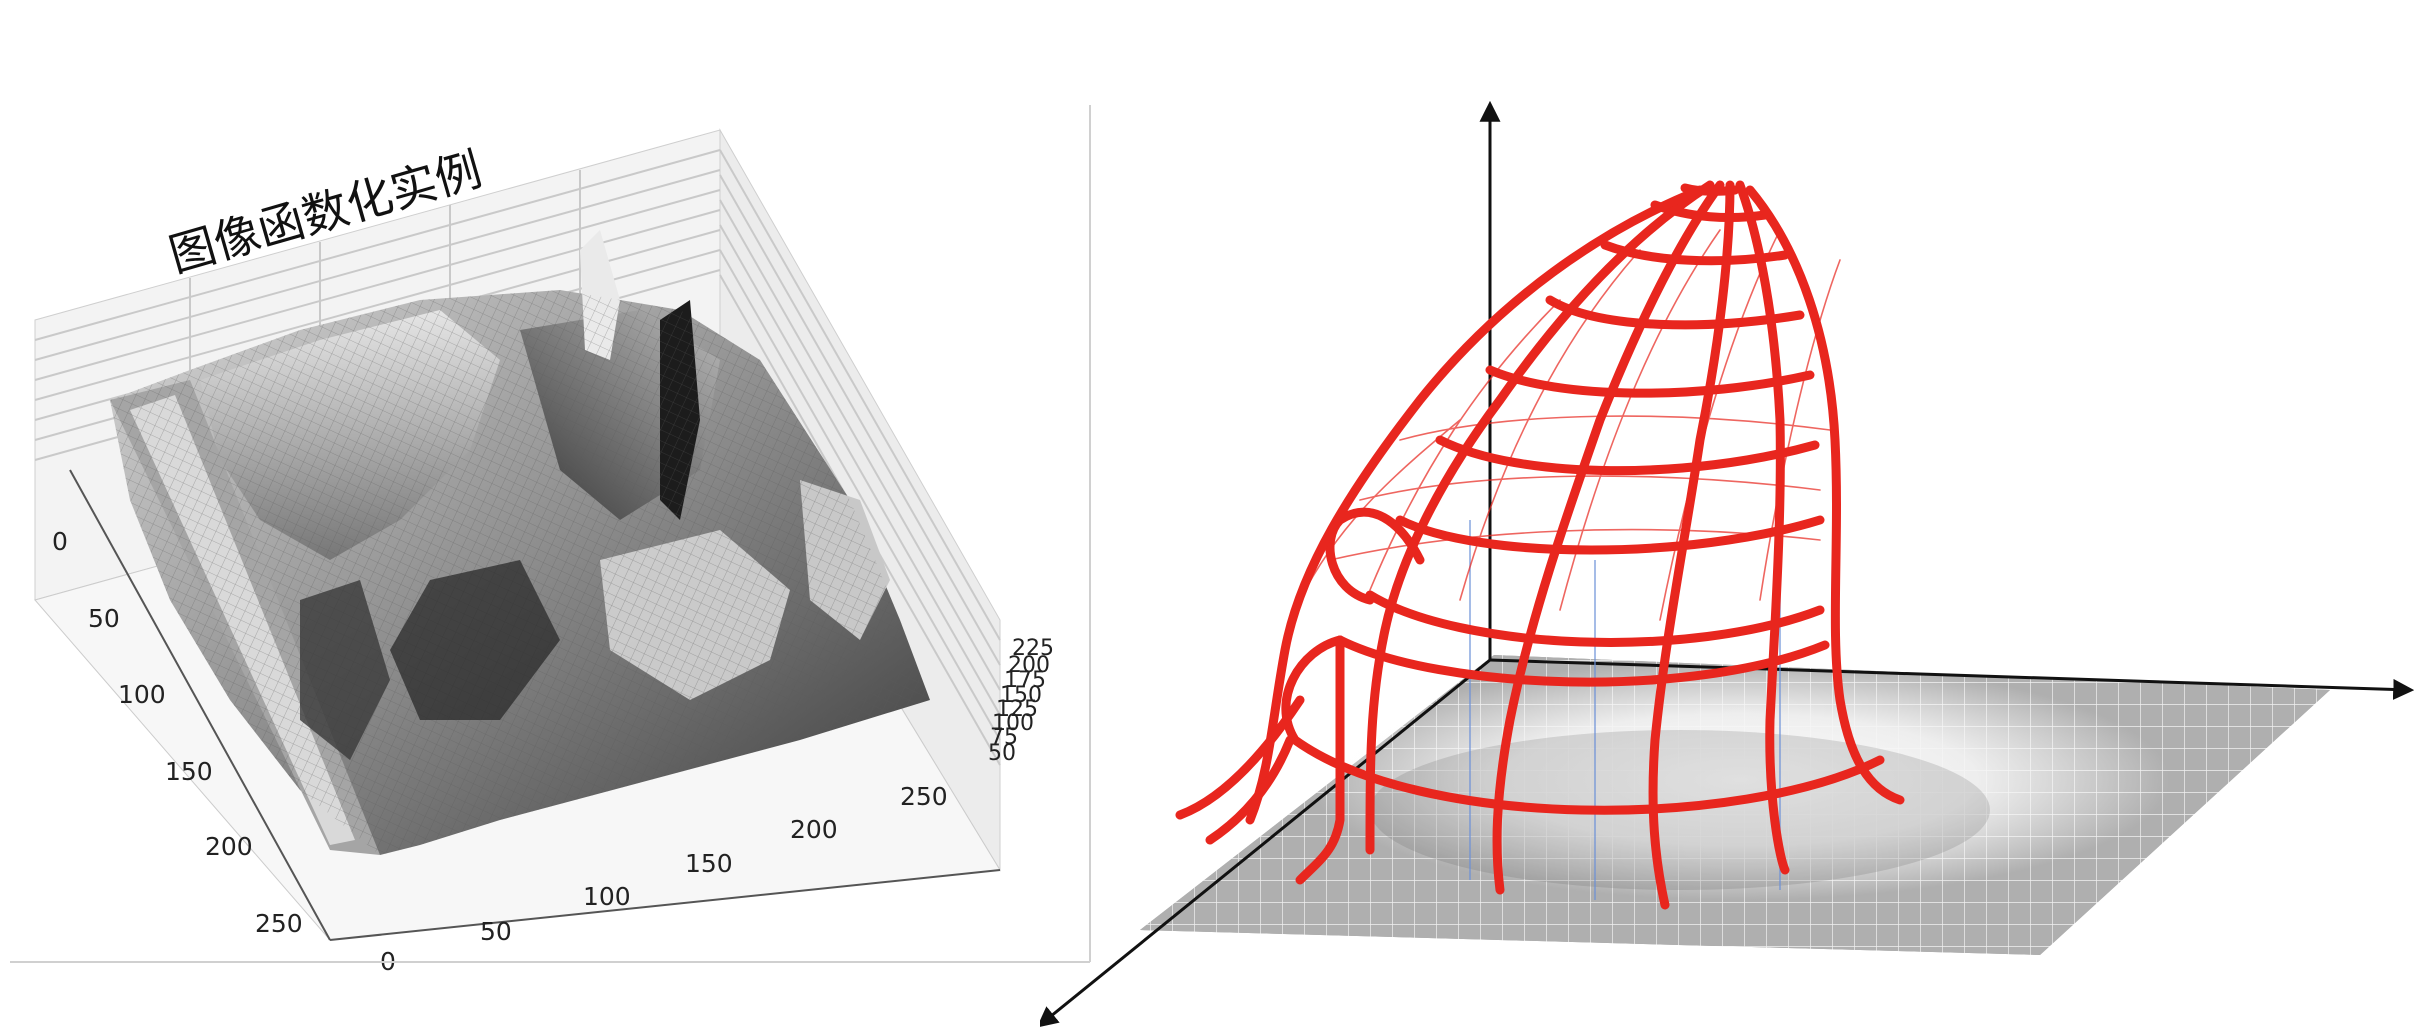  I want to click on tick-bottom-200: 200, so click(814, 829).